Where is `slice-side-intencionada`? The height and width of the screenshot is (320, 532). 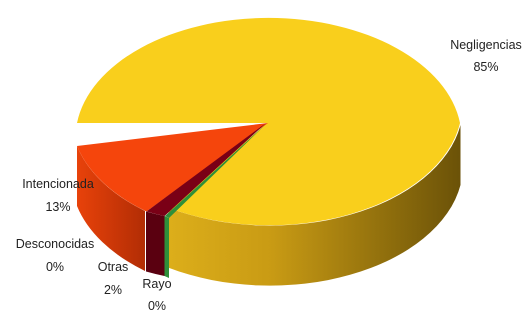
slice-side-intencionada is located at coordinates (111, 208).